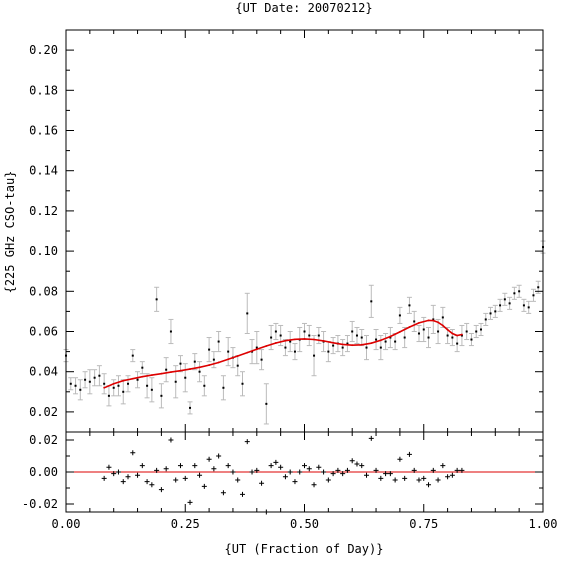 This screenshot has height=574, width=574. Describe the element at coordinates (66, 524) in the screenshot. I see `x-tick-label: 0.00` at that location.